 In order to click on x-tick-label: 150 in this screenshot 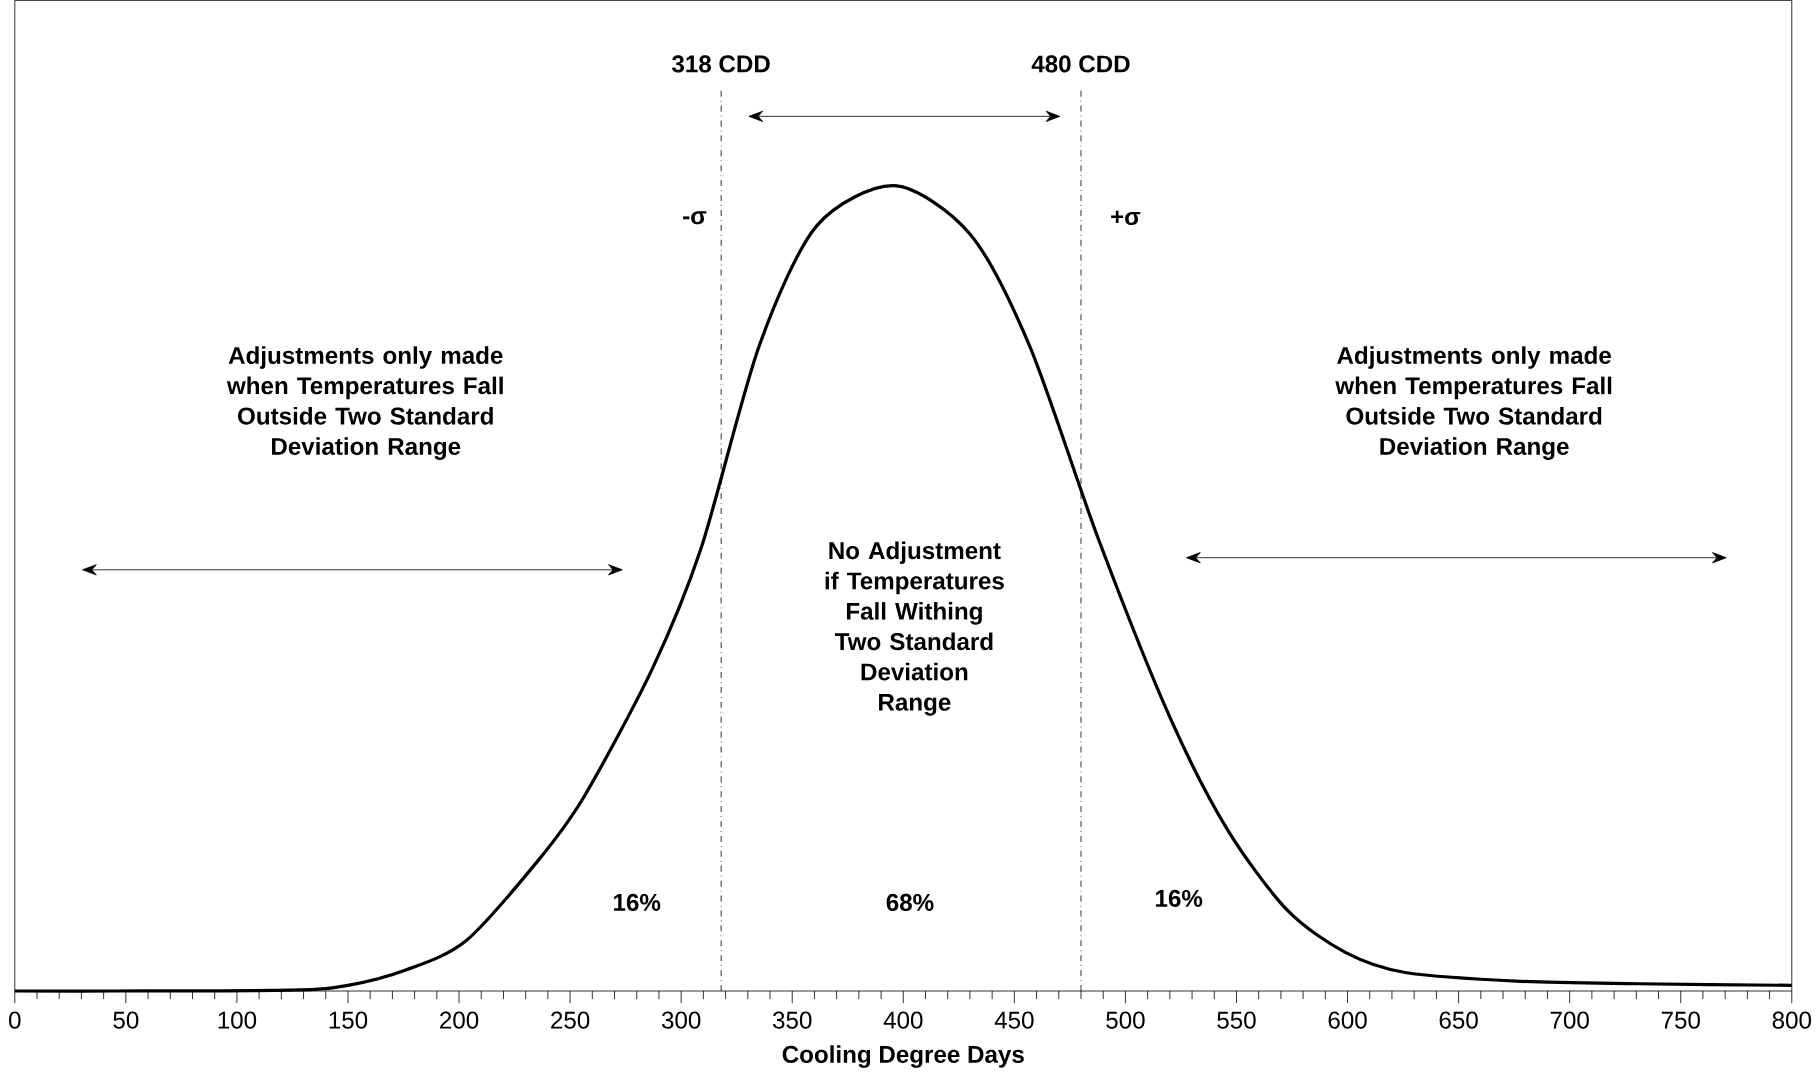, I will do `click(348, 1020)`.